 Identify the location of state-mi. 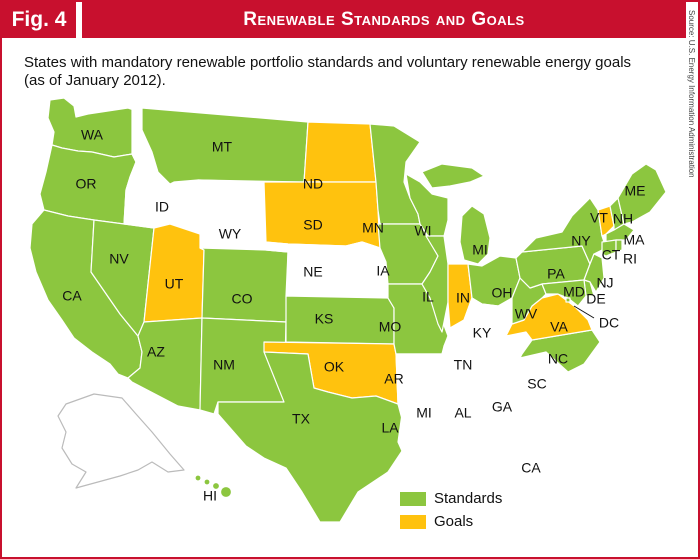
(475, 235).